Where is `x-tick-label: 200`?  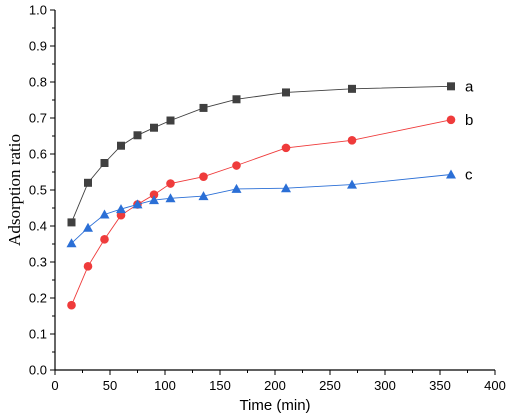 x-tick-label: 200 is located at coordinates (275, 385).